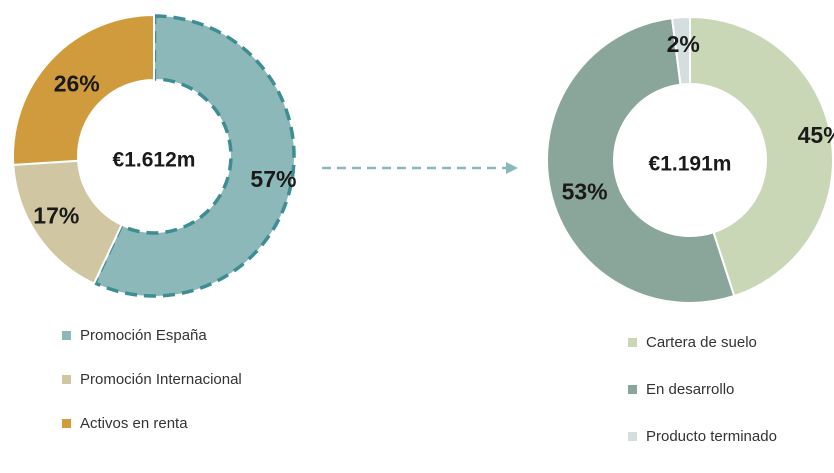  Describe the element at coordinates (641, 160) in the screenshot. I see `slice-en-desarrollo` at that location.